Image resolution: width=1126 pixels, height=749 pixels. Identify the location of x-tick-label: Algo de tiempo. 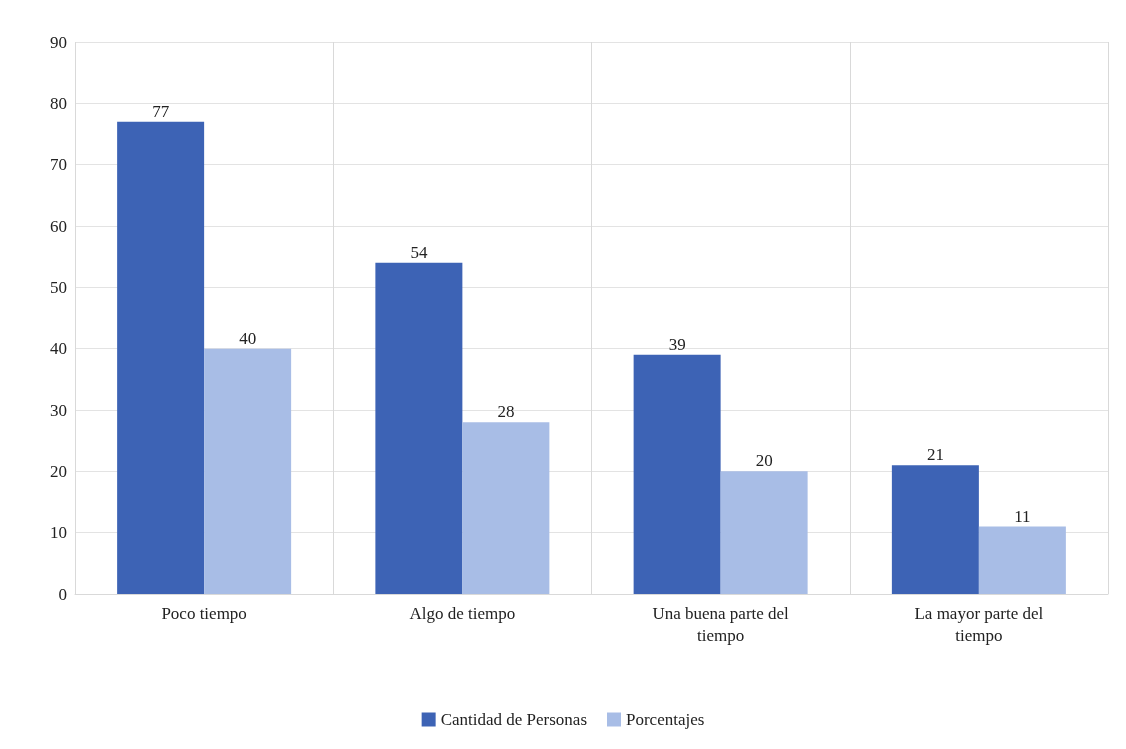
(462, 613).